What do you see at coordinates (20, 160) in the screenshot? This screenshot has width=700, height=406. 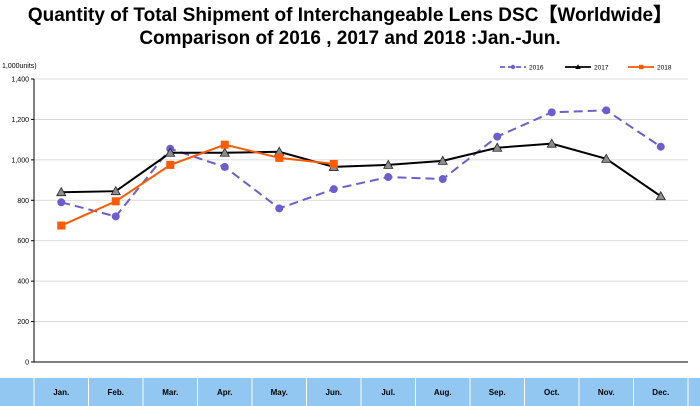 I see `y-tick-label: 1,000` at bounding box center [20, 160].